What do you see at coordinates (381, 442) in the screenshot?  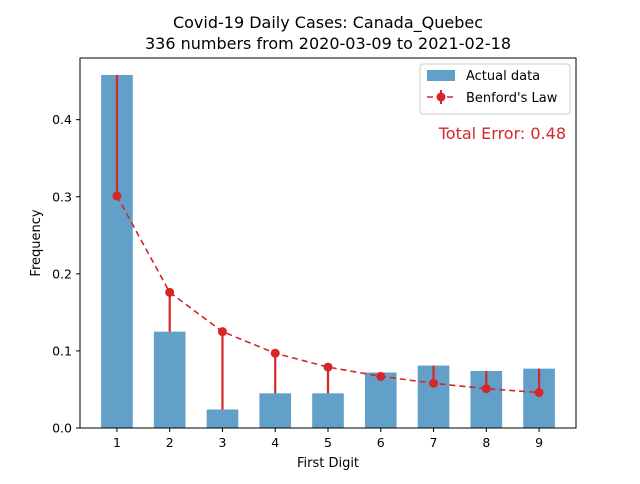 I see `x-tick-label: 6` at bounding box center [381, 442].